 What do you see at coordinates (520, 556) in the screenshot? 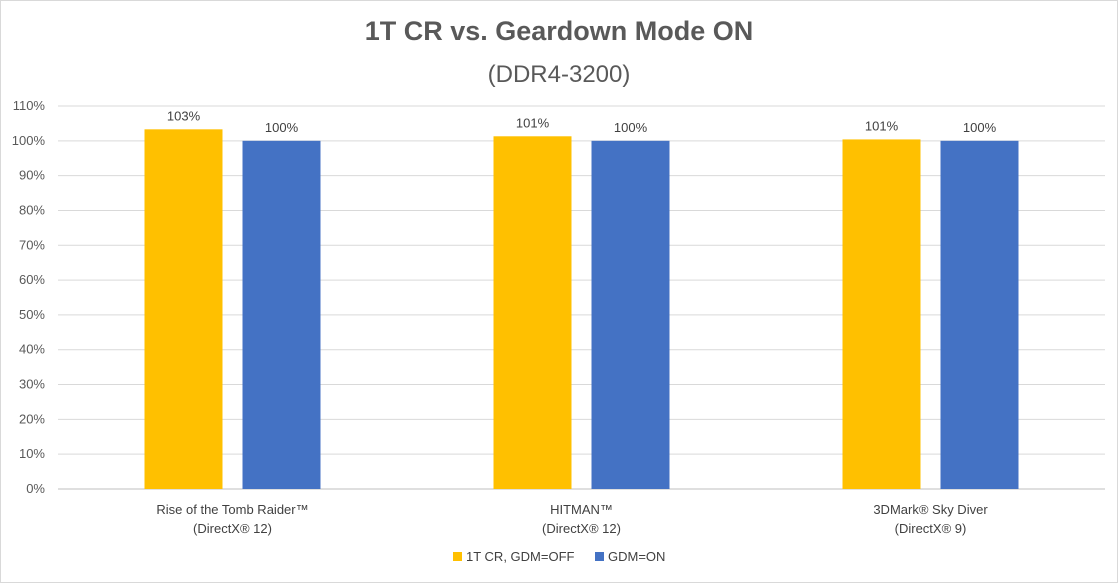
I see `legend-label: 1T CR, GDM=OFF` at bounding box center [520, 556].